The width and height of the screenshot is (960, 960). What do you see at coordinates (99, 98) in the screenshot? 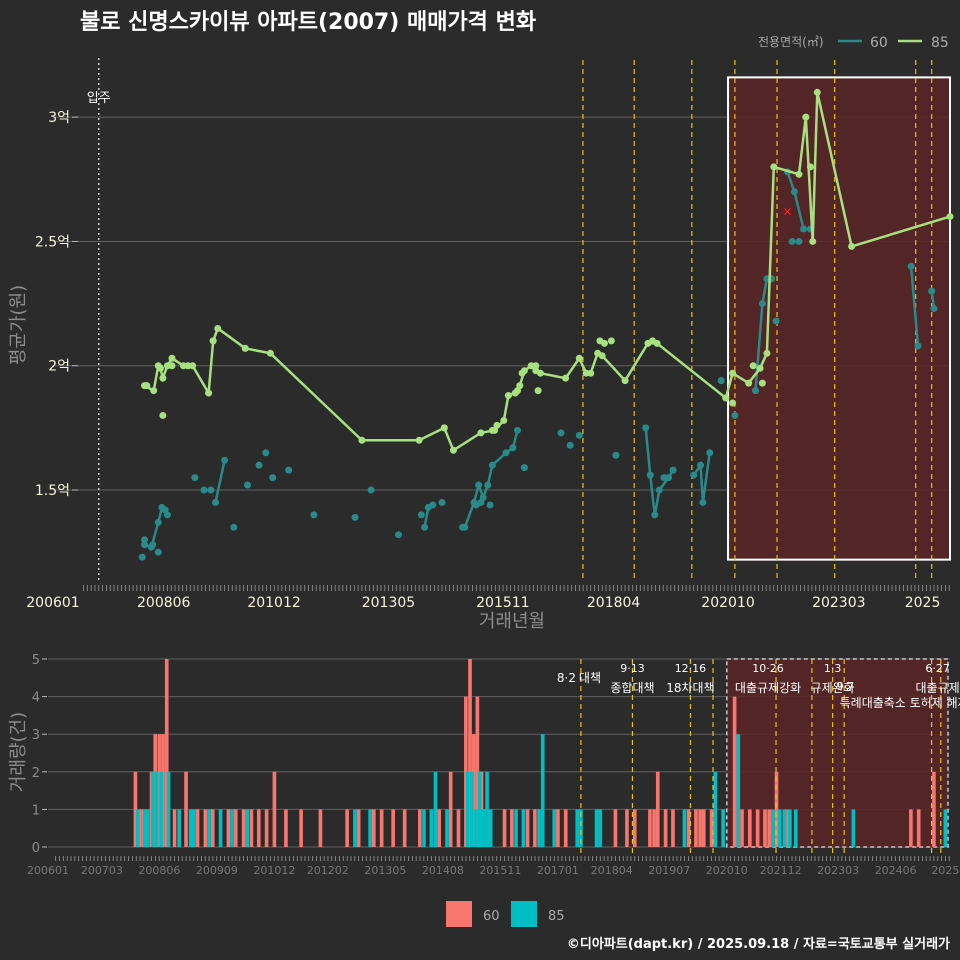
I see `entry-label: 입주` at bounding box center [99, 98].